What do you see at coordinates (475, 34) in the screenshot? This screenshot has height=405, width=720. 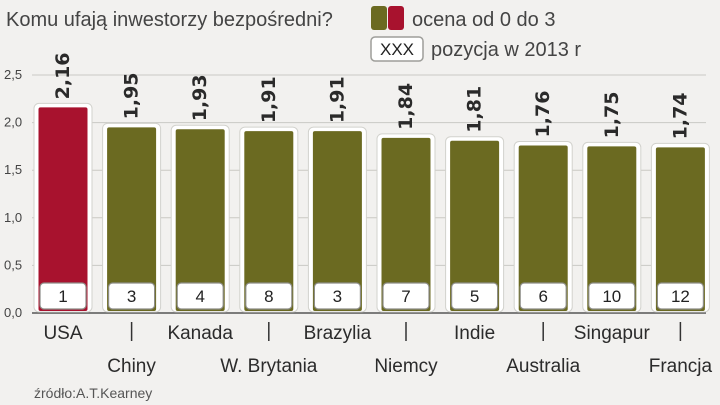 I see `legend: ocena od 0 do 3 XXX pozycja w 2013 r` at bounding box center [475, 34].